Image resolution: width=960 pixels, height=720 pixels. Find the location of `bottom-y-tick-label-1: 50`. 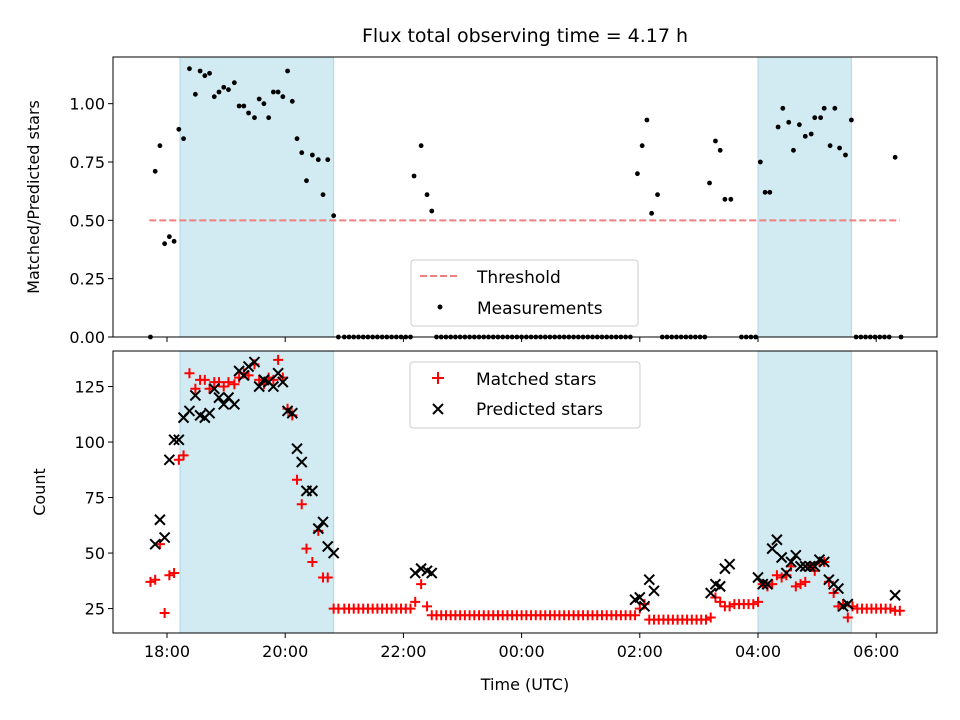

bottom-y-tick-label-1: 50 is located at coordinates (95, 553).